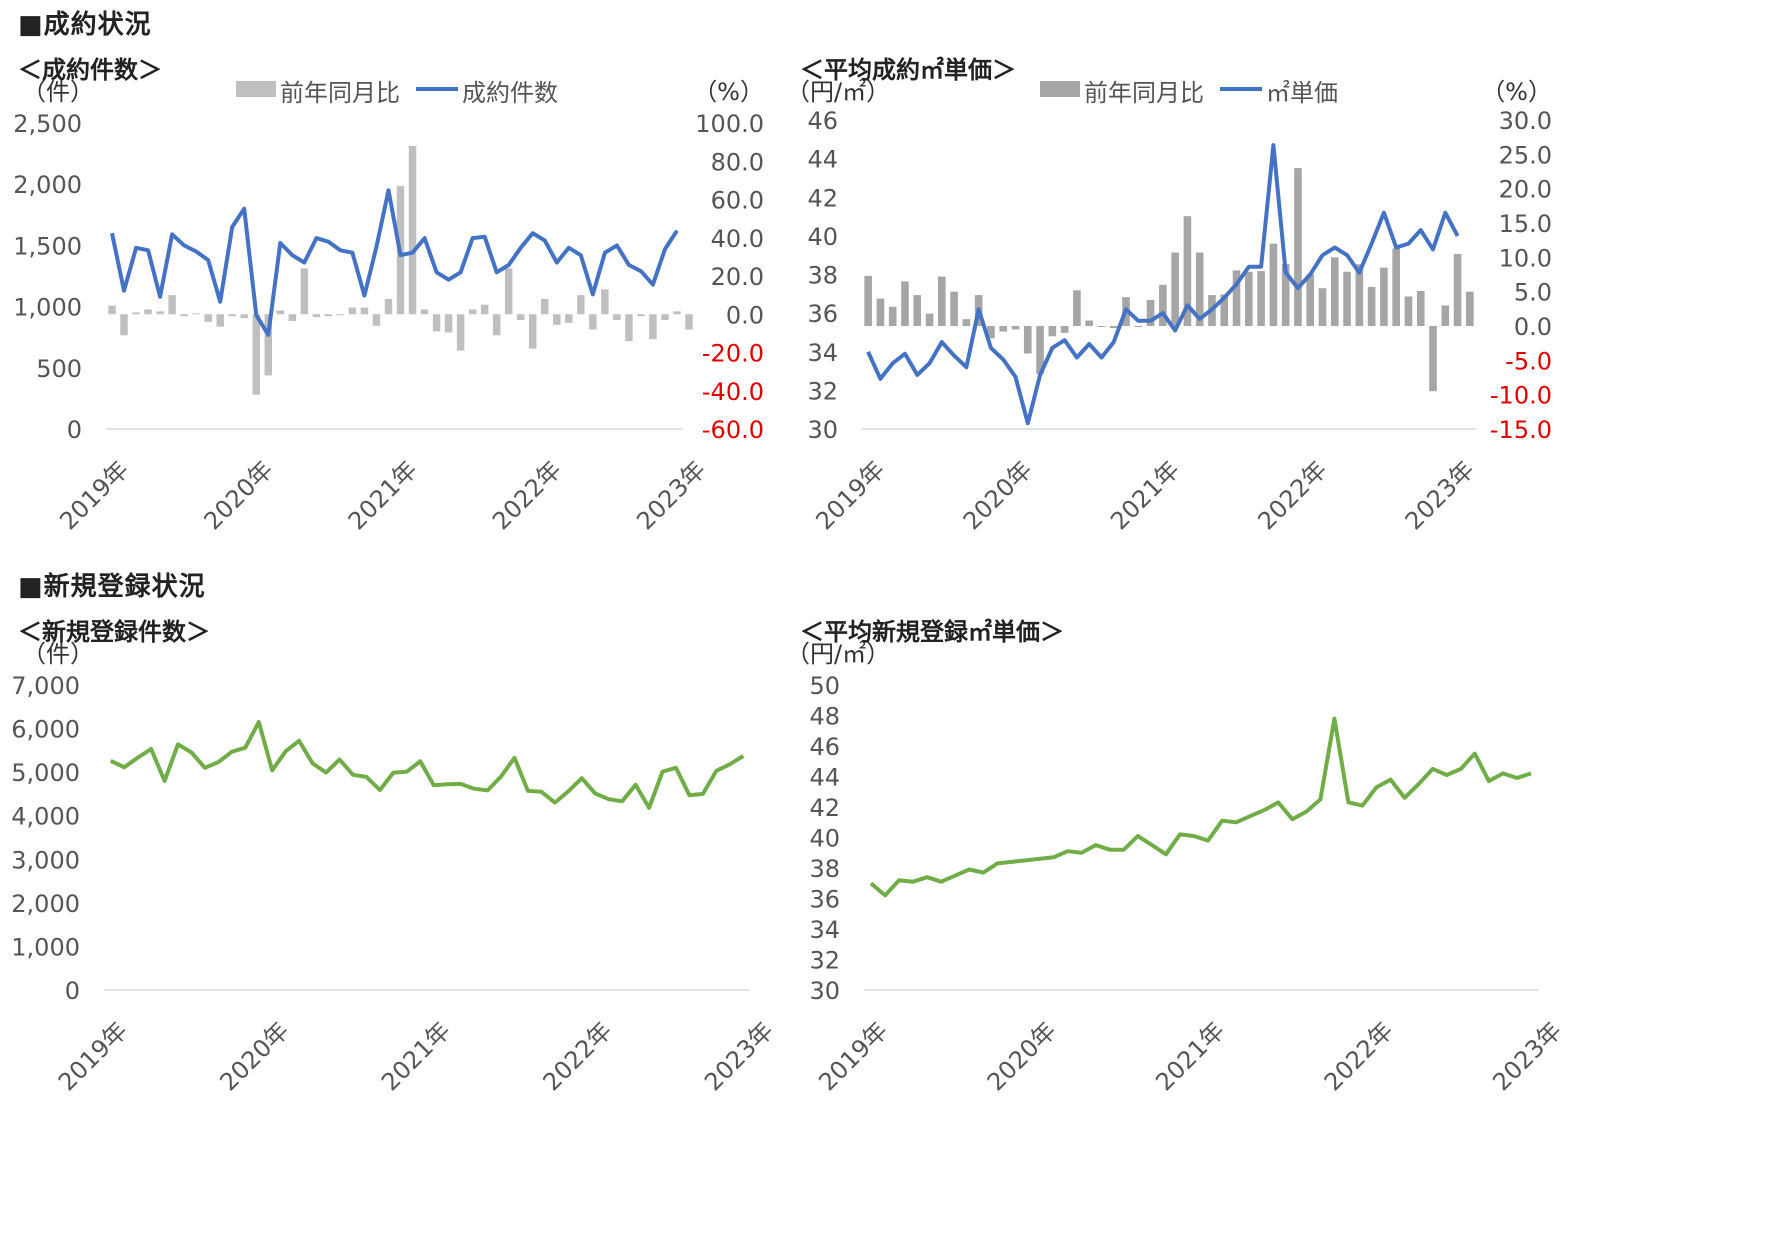  Describe the element at coordinates (737, 277) in the screenshot. I see `y2-tick-label: 20.0` at that location.